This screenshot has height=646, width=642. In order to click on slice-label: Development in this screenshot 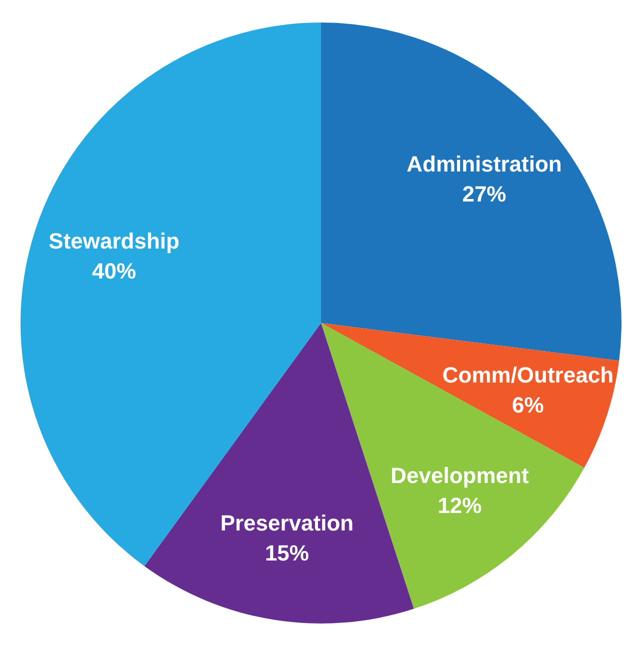, I will do `click(460, 475)`.